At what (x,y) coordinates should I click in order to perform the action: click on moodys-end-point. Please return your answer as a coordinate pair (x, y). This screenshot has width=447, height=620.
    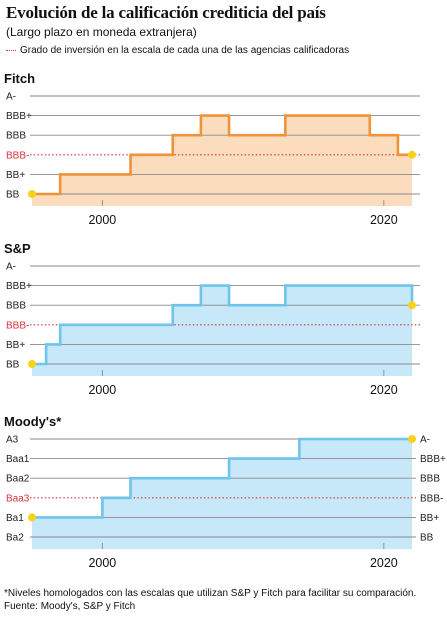
    Looking at the image, I should click on (412, 439).